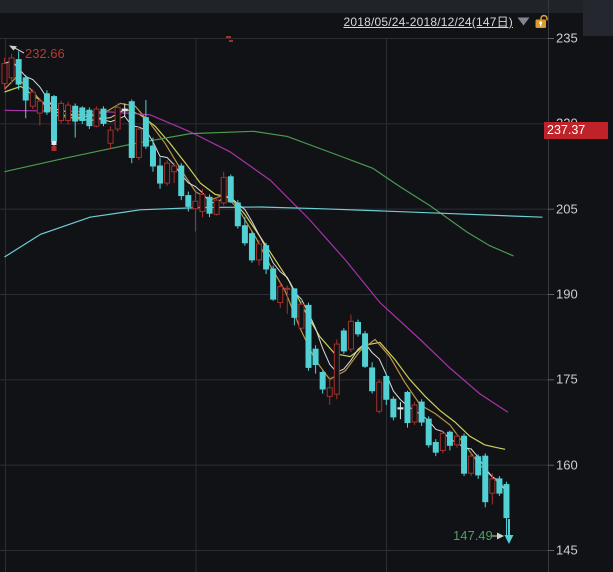  I want to click on ma-cyan-line, so click(273, 232).